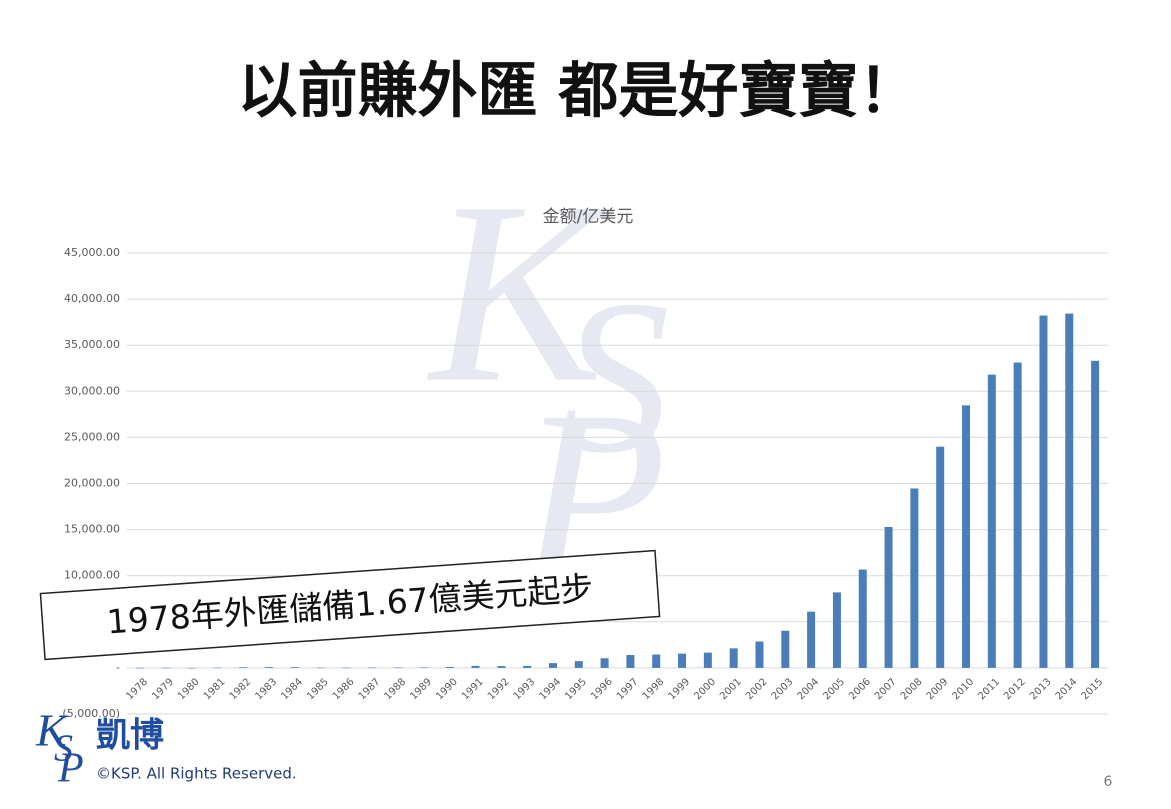 This screenshot has width=1171, height=809. I want to click on logo-letter: P, so click(70, 769).